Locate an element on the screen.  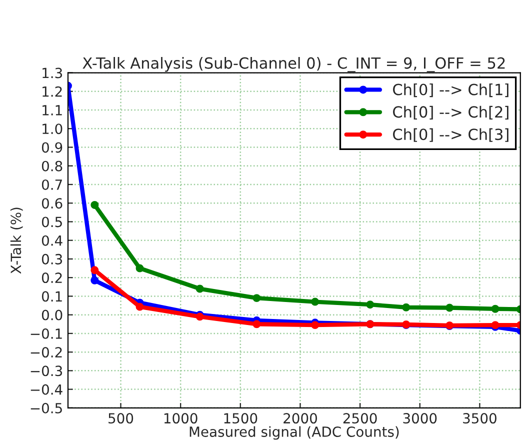
y-tick-label: −0.1 is located at coordinates (46, 333).